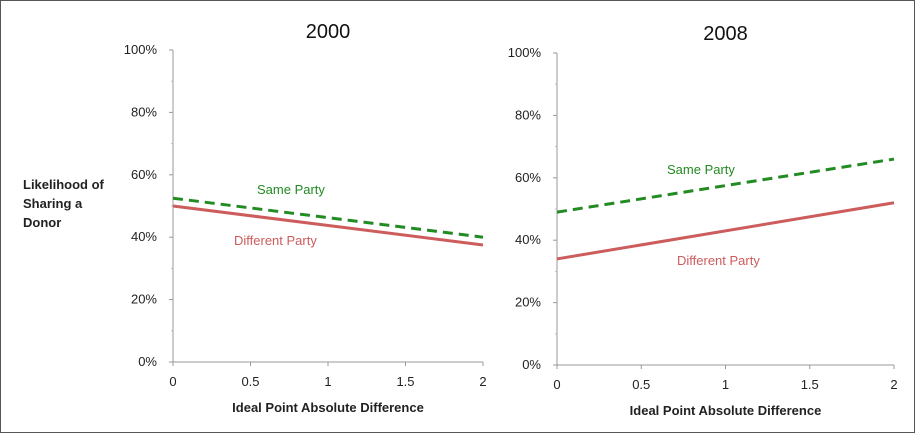 The image size is (915, 437). Describe the element at coordinates (328, 32) in the screenshot. I see `panel-2000-title: 2000` at that location.